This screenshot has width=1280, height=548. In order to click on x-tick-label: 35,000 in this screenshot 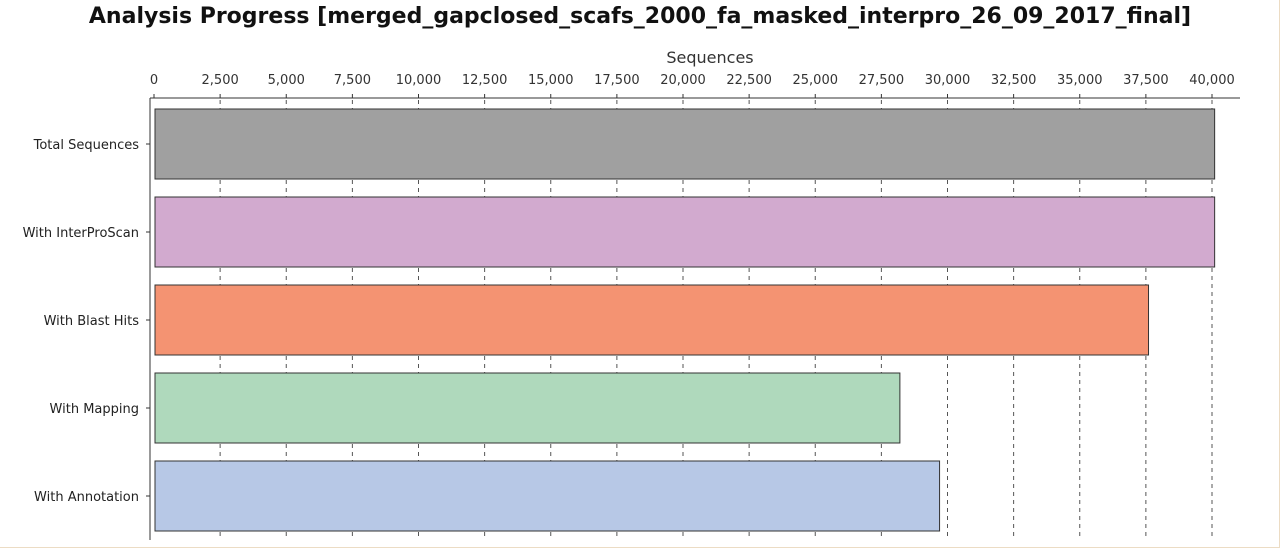, I will do `click(1080, 80)`.